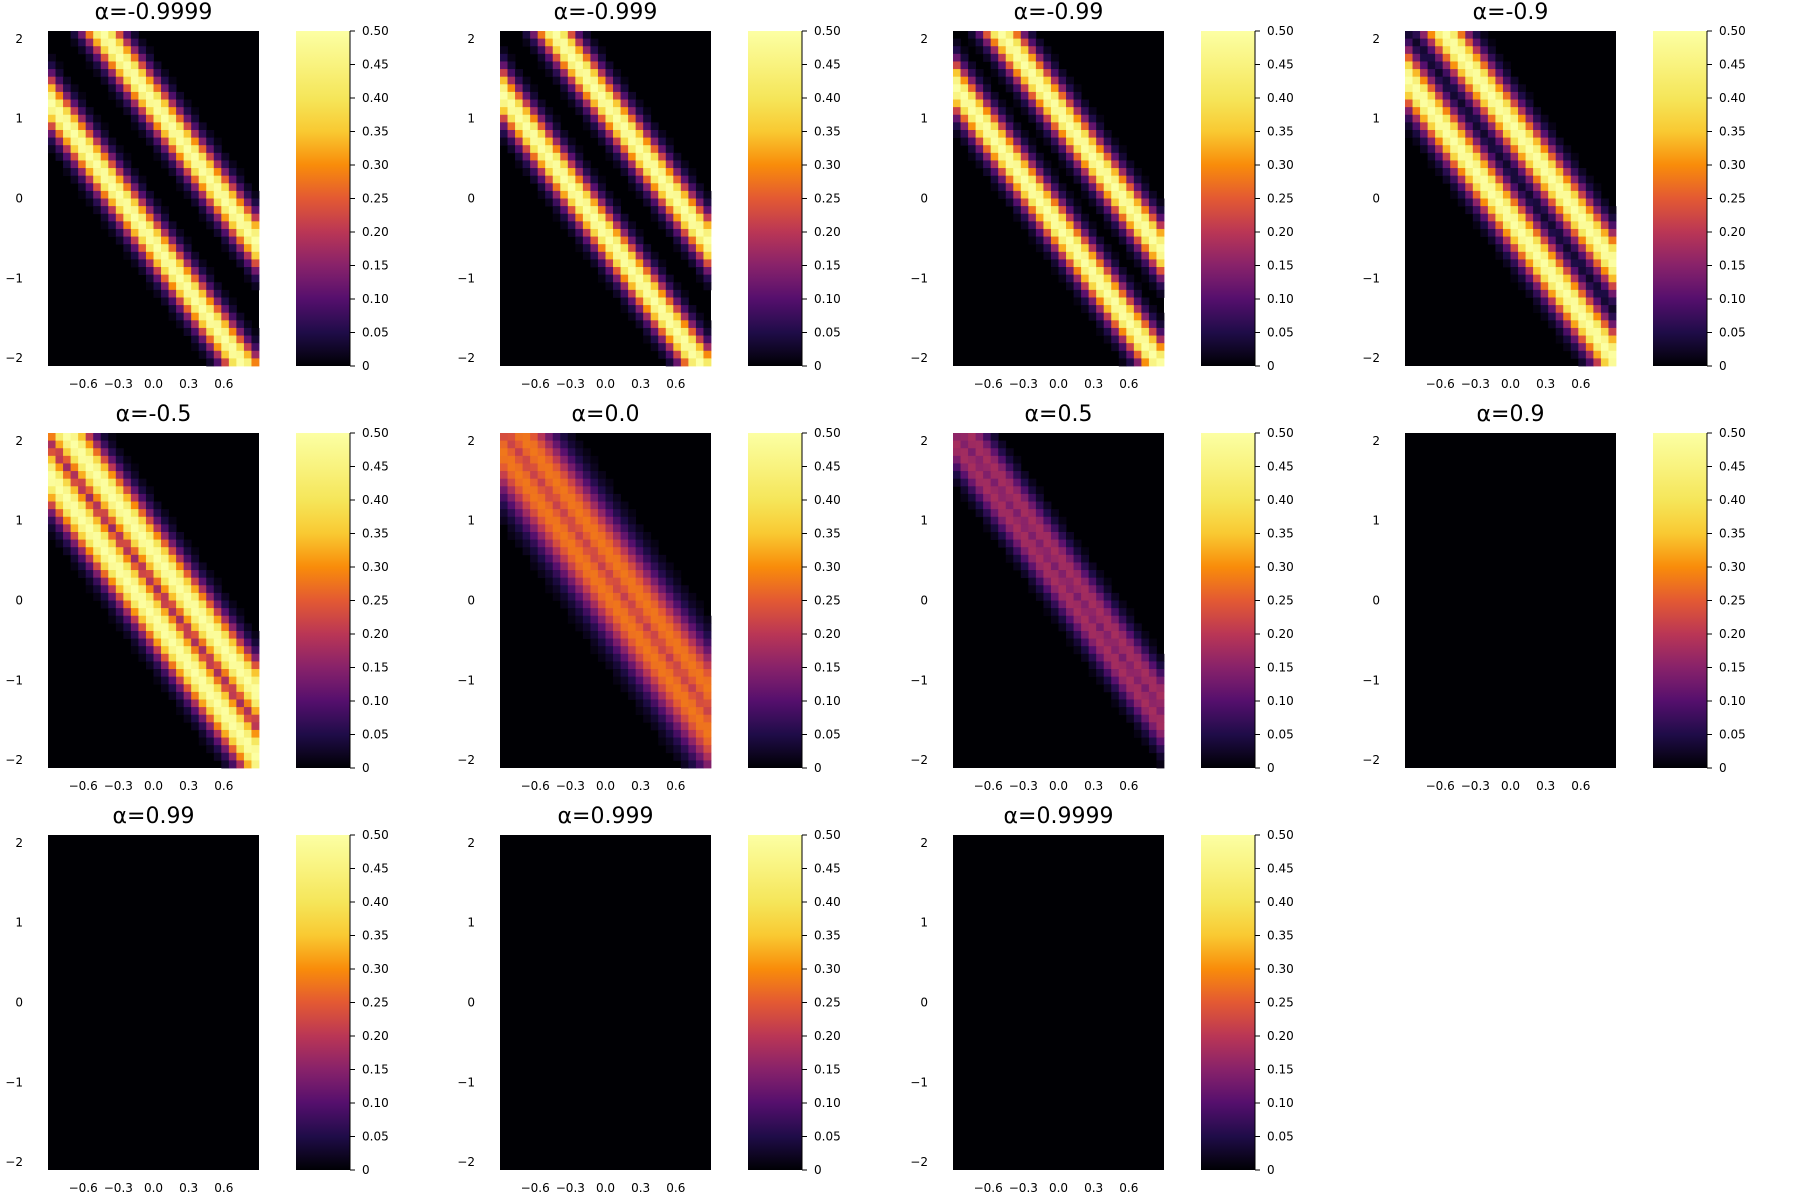 The width and height of the screenshot is (1800, 1200). Describe the element at coordinates (1732, 634) in the screenshot. I see `colorbar-tick-label: 0.20` at that location.